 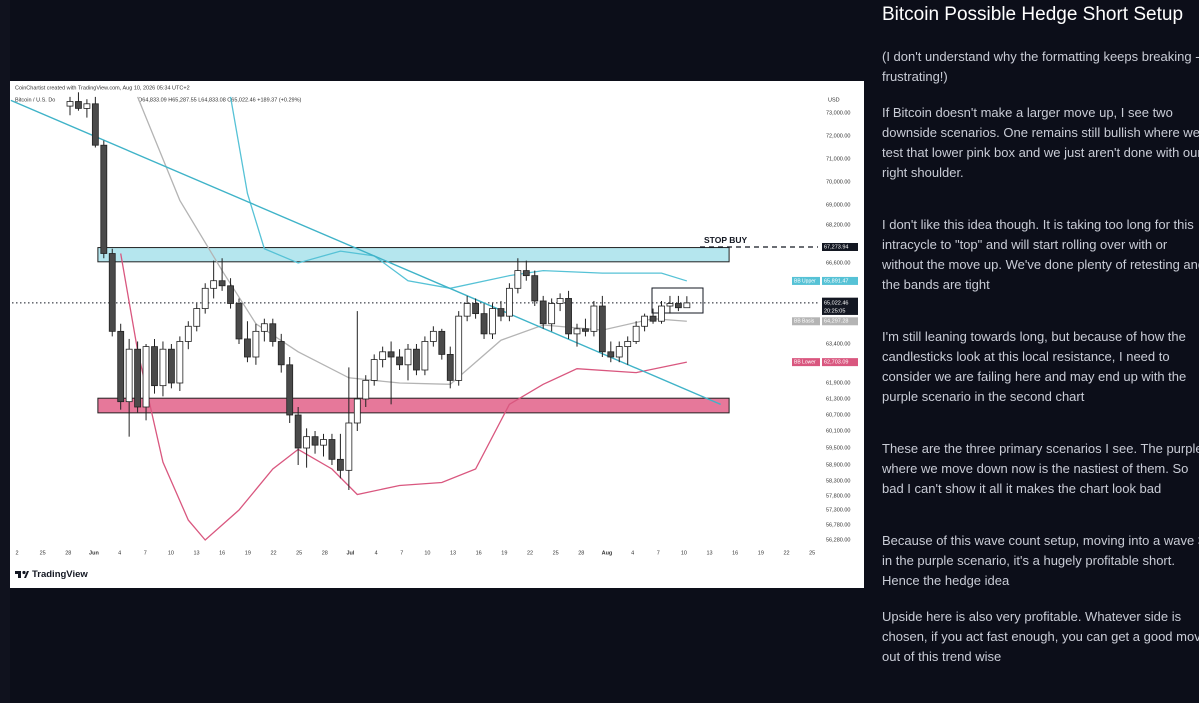 I want to click on price-marker-name: BB Basis, so click(x=804, y=322).